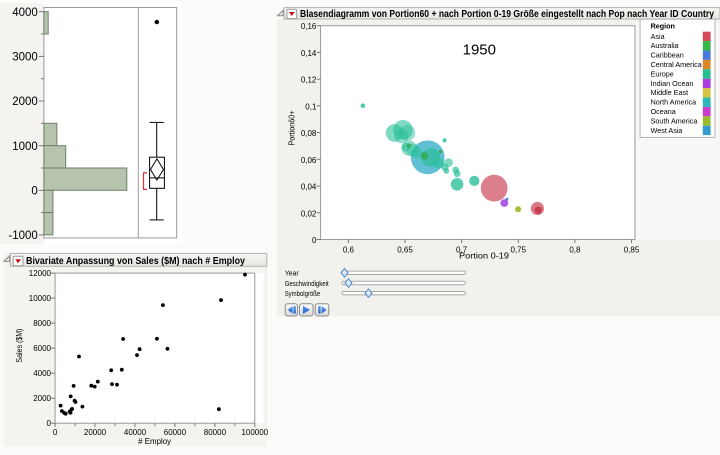 This screenshot has width=720, height=455. I want to click on svg-text: 0,02, so click(309, 213).